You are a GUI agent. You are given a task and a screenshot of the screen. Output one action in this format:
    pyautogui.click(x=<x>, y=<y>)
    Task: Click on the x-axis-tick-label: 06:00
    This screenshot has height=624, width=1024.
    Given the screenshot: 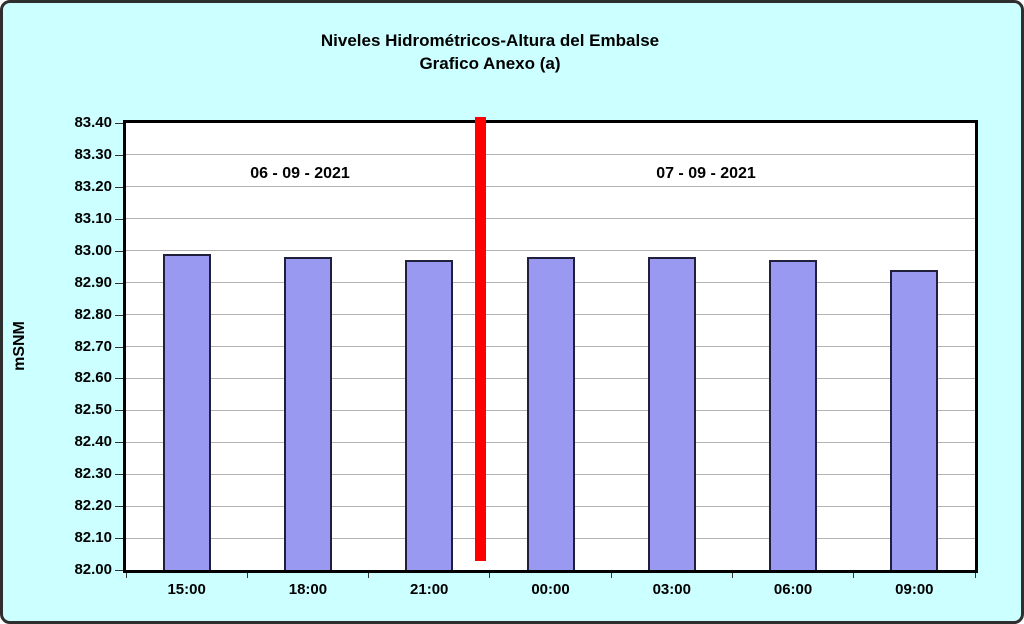 What is the action you would take?
    pyautogui.click(x=793, y=589)
    